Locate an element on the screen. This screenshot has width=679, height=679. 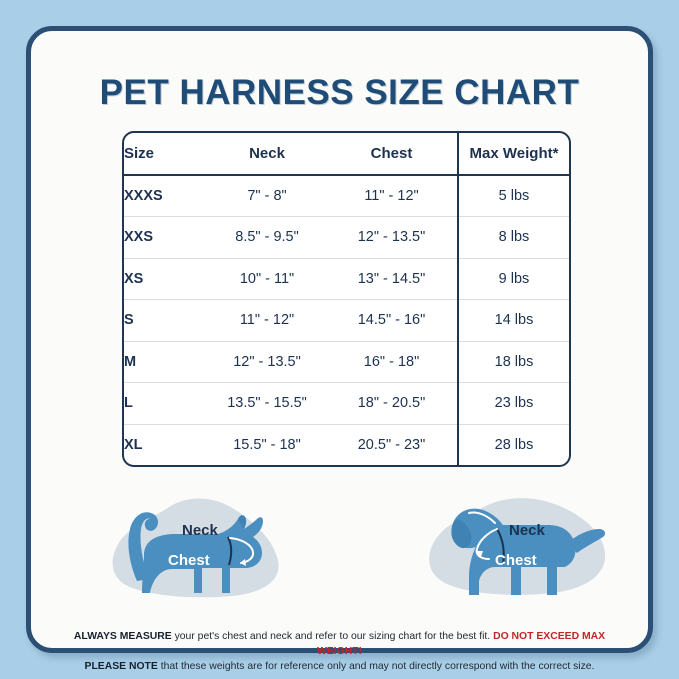
cell-neck: 8.5" - 9.5" is located at coordinates (267, 237).